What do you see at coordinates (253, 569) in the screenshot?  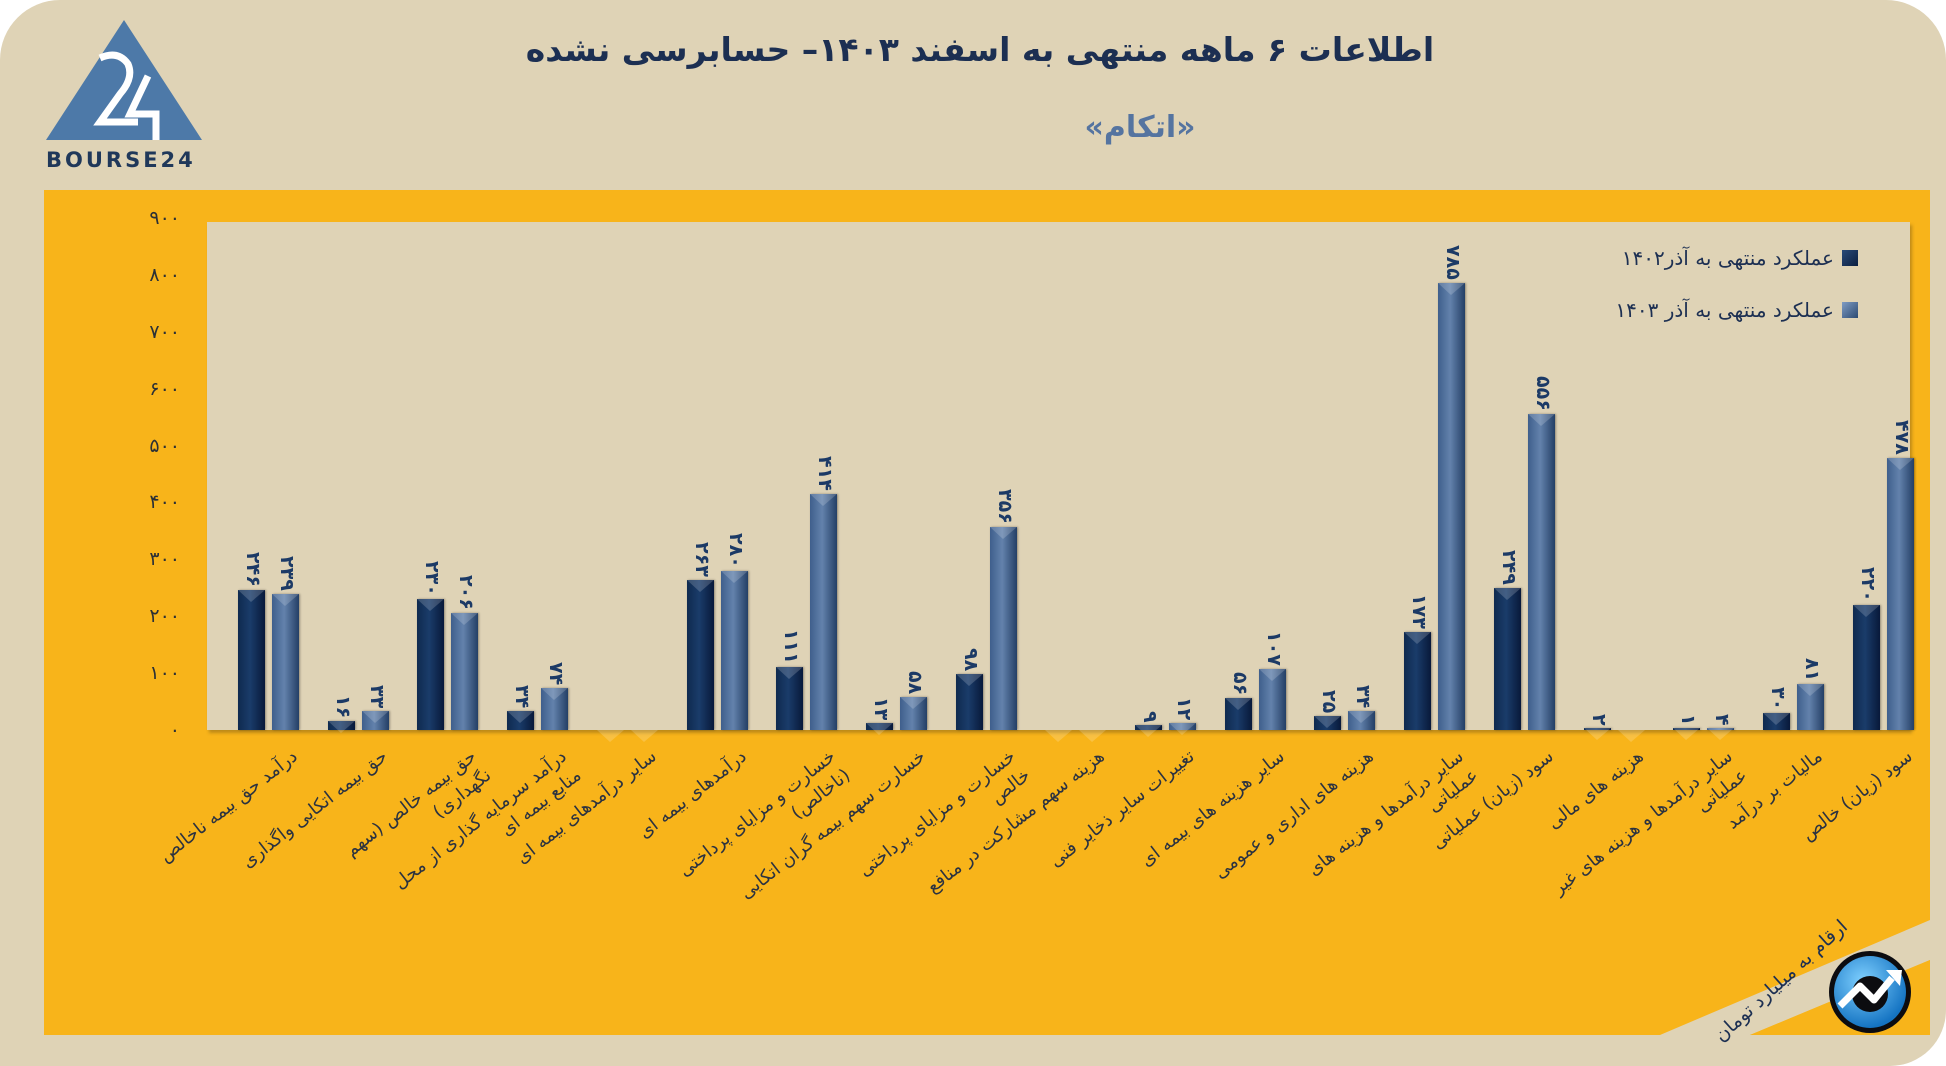 I see `value-label: ۲۴۶` at bounding box center [253, 569].